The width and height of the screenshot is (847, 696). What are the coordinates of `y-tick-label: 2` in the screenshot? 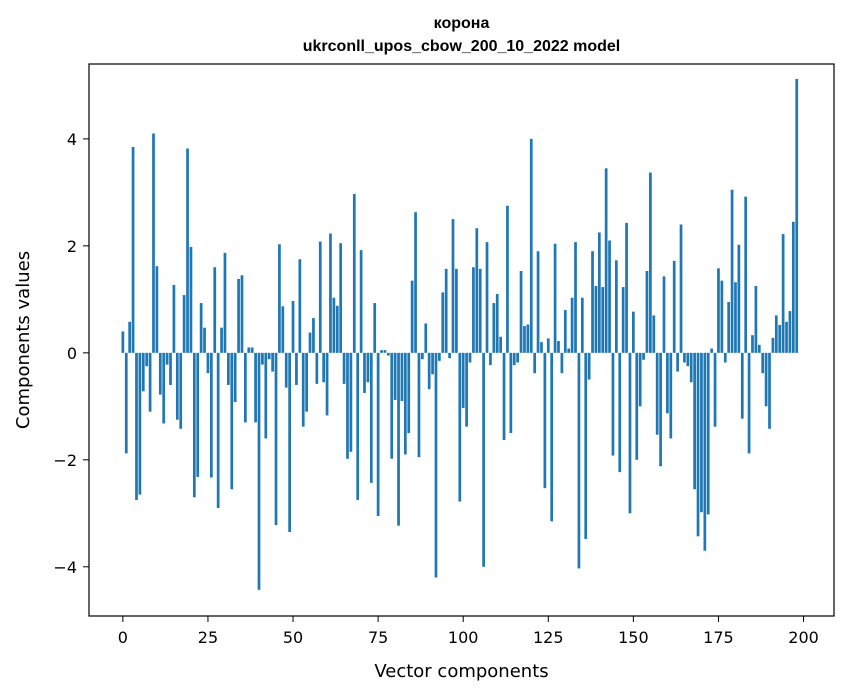 It's located at (72, 246).